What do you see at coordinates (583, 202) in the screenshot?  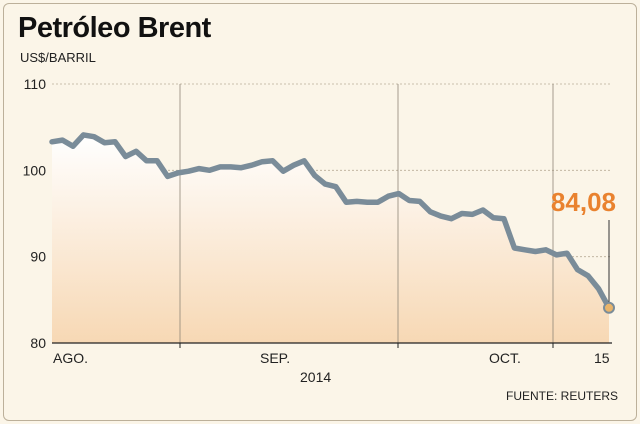 I see `last-value-label: 84,08` at bounding box center [583, 202].